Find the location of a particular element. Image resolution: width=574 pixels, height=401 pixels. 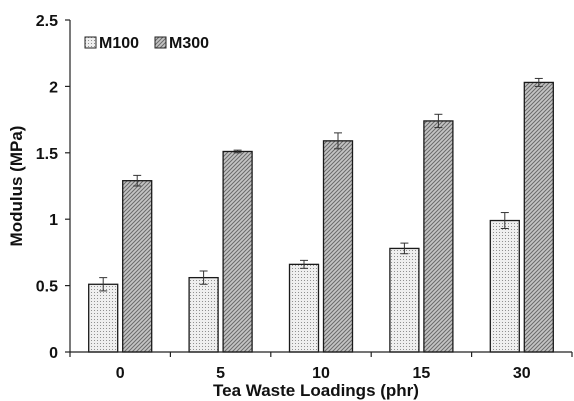

legend-swatch-m100 is located at coordinates (90, 42).